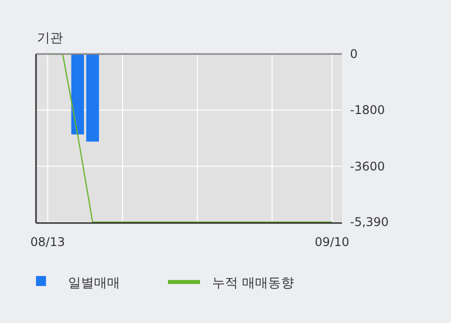  What do you see at coordinates (354, 54) in the screenshot?
I see `y-tick-label: 0` at bounding box center [354, 54].